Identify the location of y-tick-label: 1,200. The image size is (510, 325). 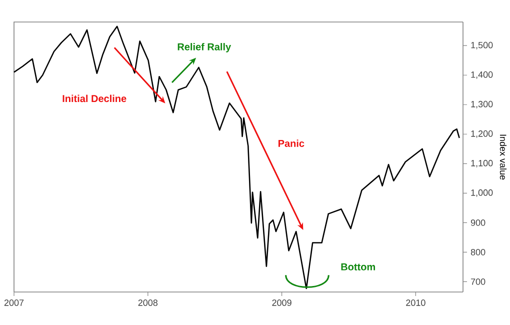
(482, 134).